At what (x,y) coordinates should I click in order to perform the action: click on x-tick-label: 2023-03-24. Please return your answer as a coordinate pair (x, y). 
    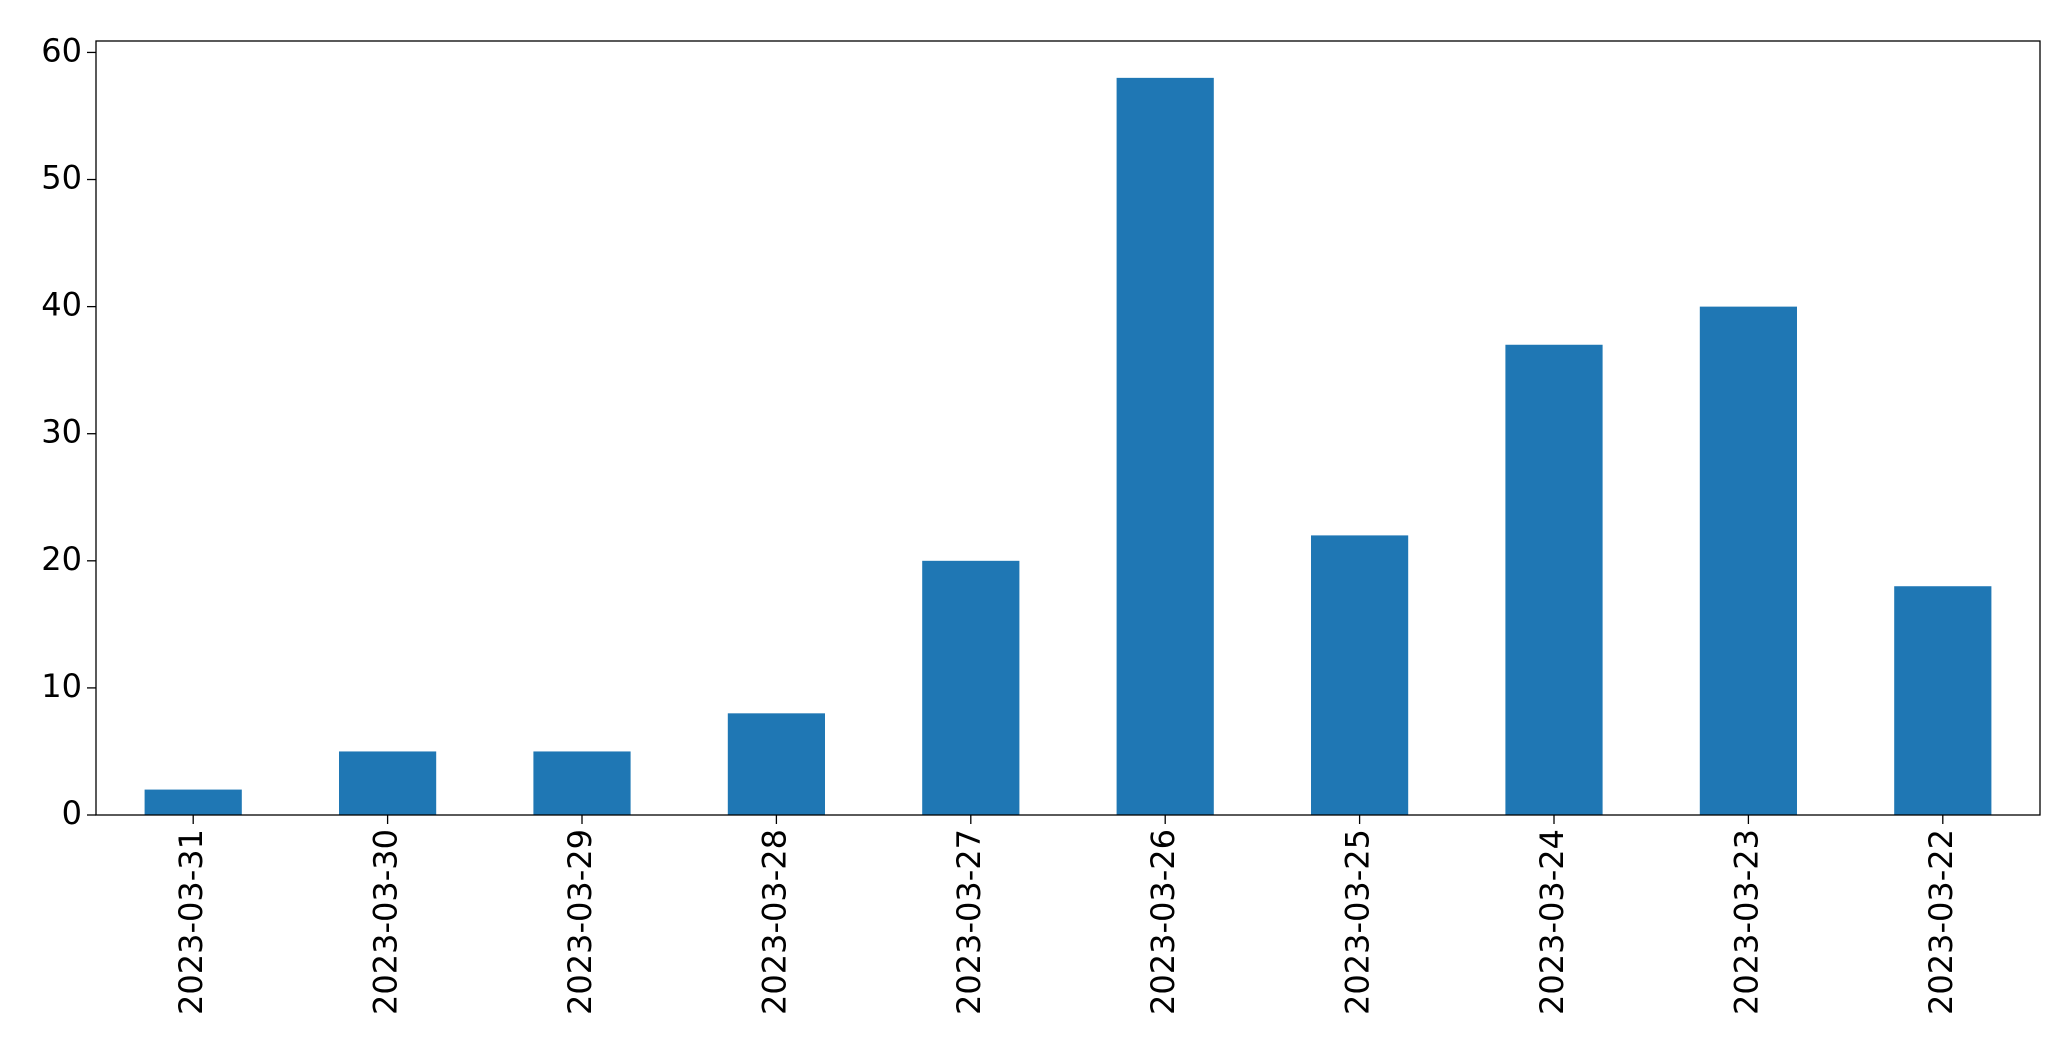
    Looking at the image, I should click on (1552, 922).